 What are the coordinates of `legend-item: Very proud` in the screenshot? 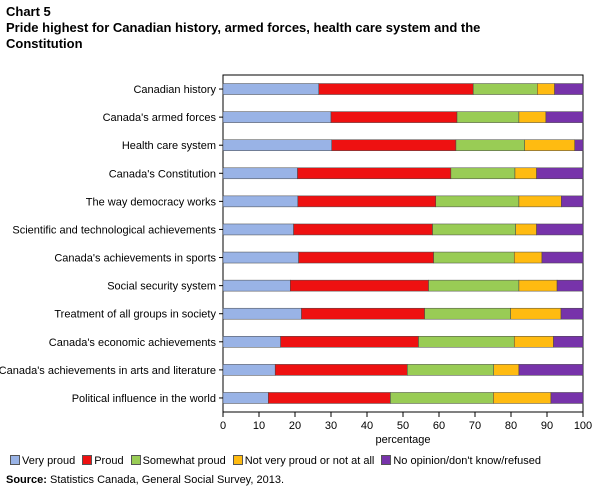 It's located at (42, 461).